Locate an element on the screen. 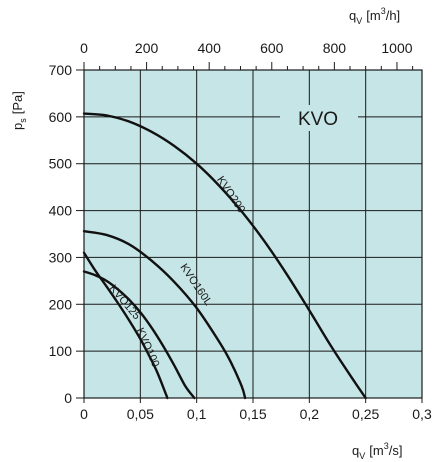 This screenshot has height=462, width=432. x2-axis-label-sub: V is located at coordinates (359, 21).